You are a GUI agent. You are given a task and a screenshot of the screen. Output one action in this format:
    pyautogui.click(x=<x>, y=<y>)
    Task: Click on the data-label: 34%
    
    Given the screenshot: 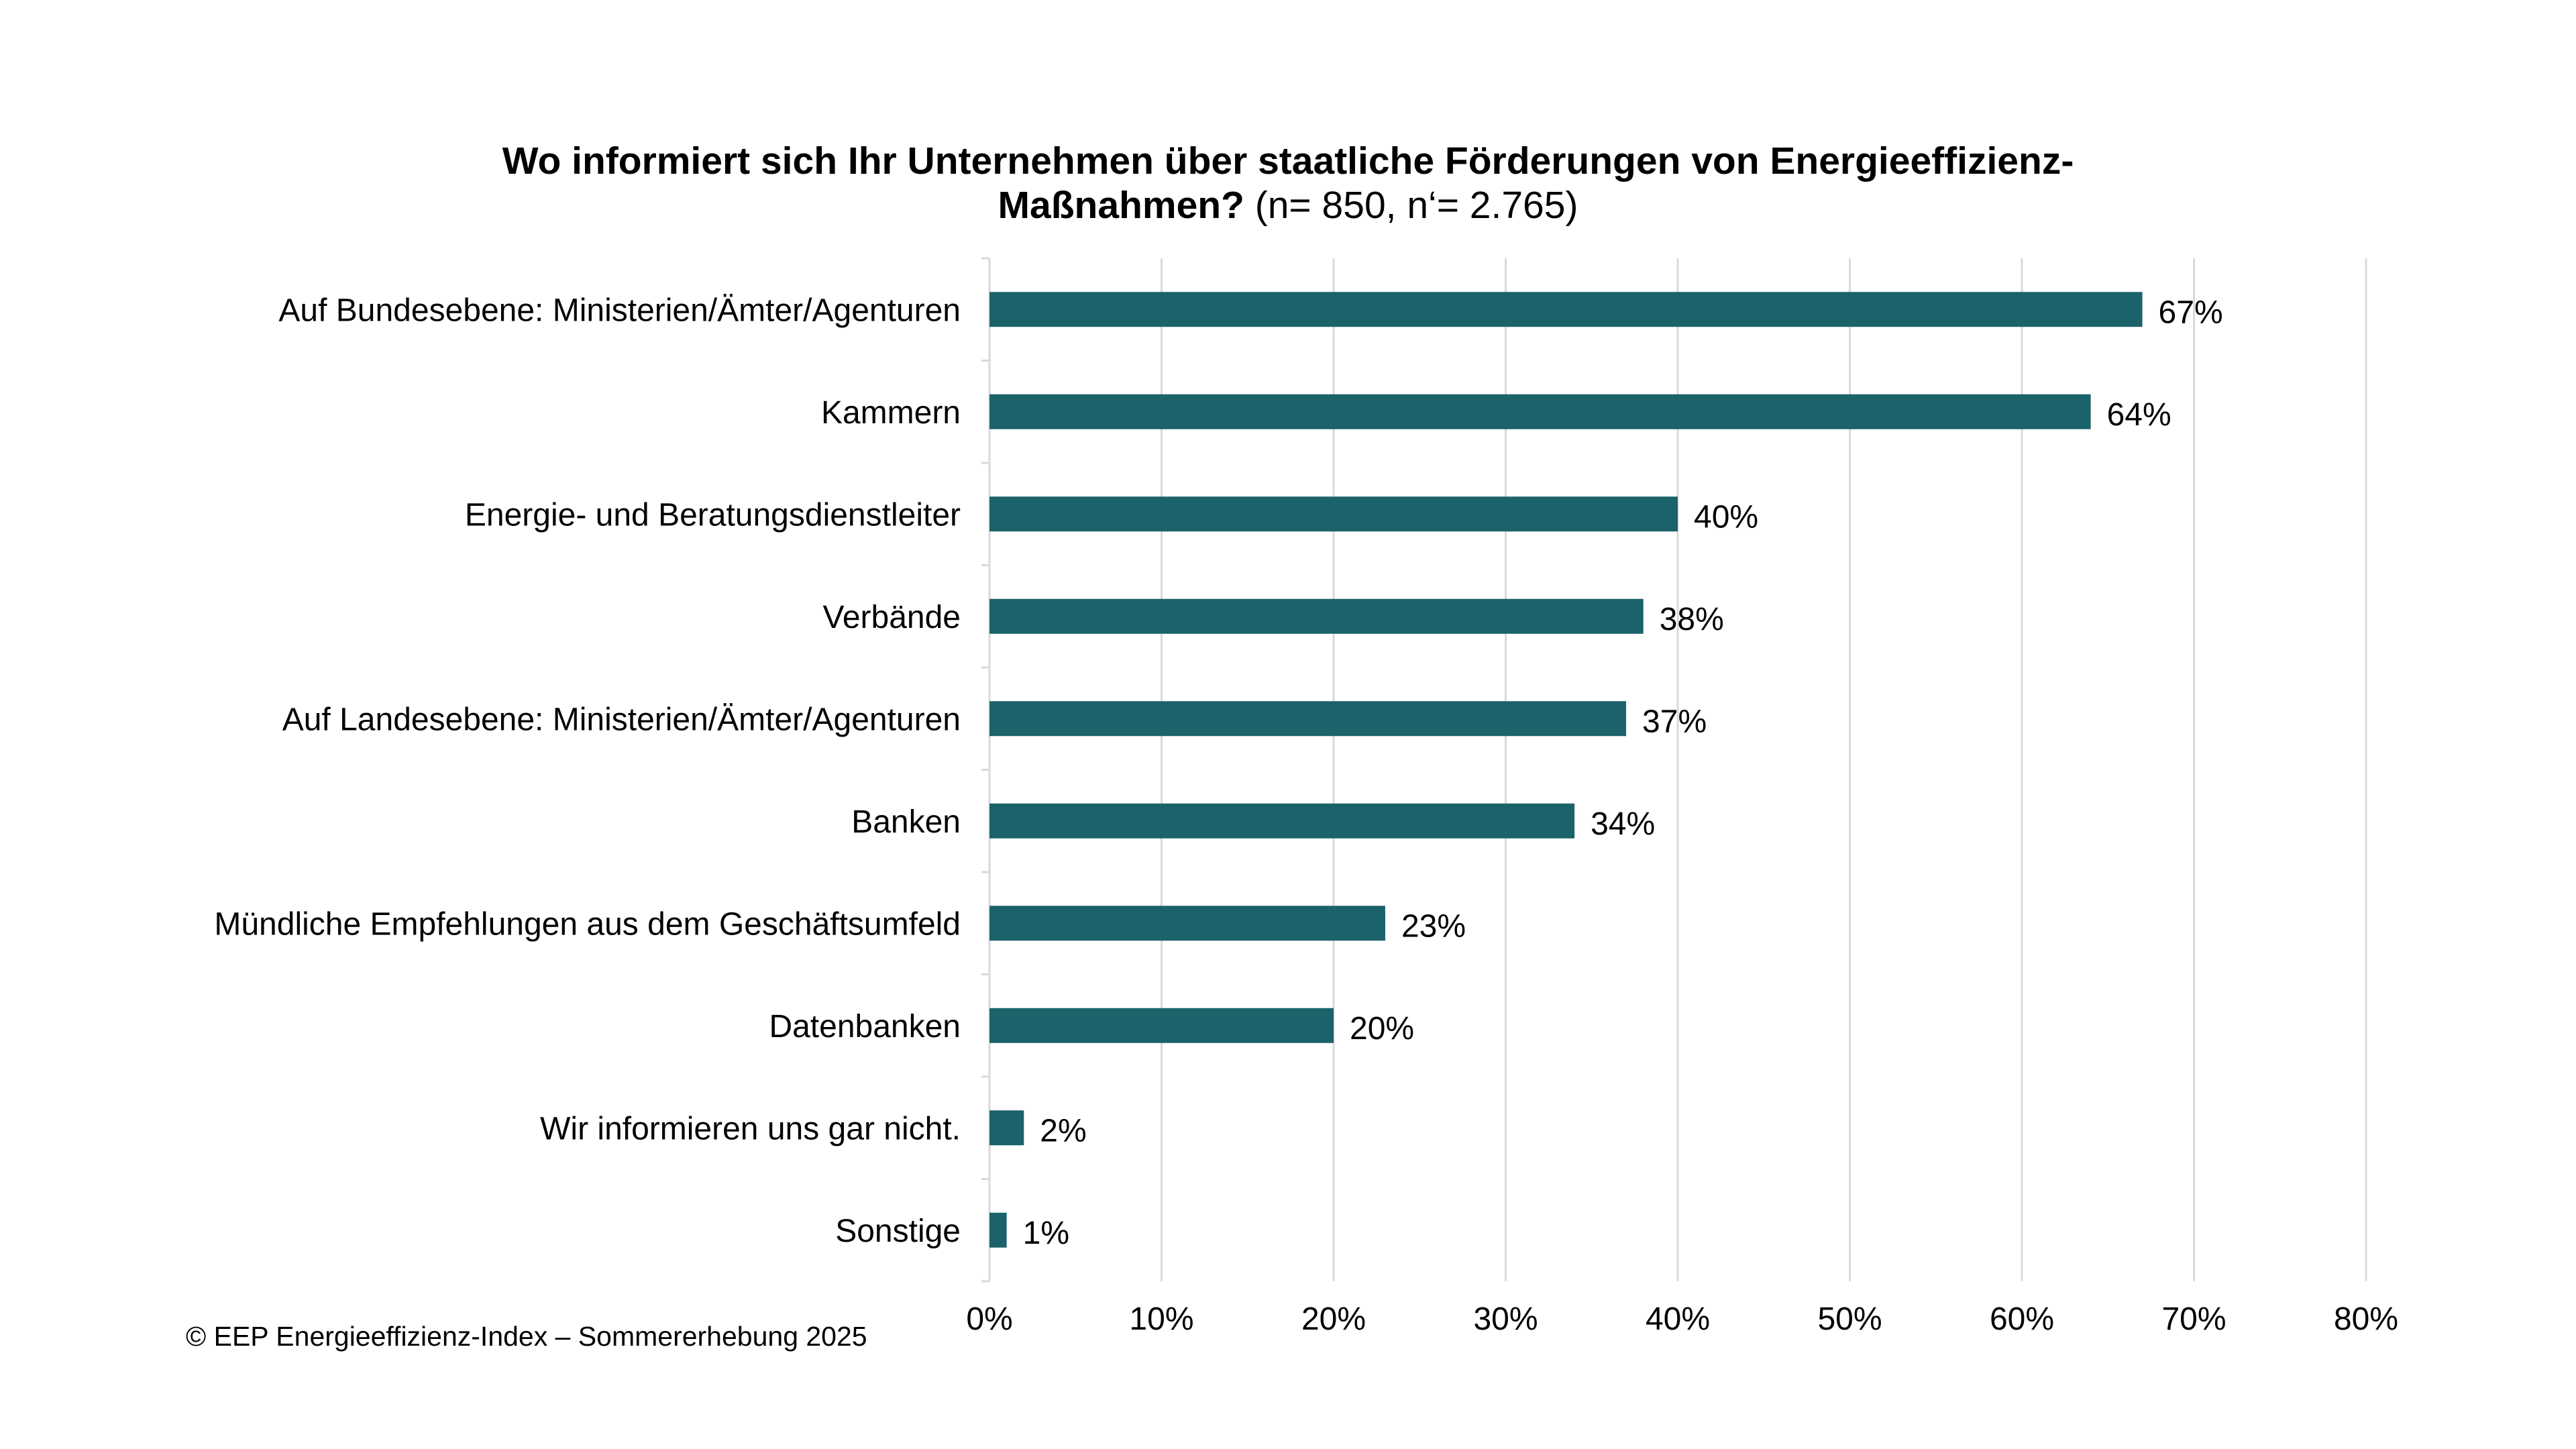 What is the action you would take?
    pyautogui.click(x=1623, y=824)
    